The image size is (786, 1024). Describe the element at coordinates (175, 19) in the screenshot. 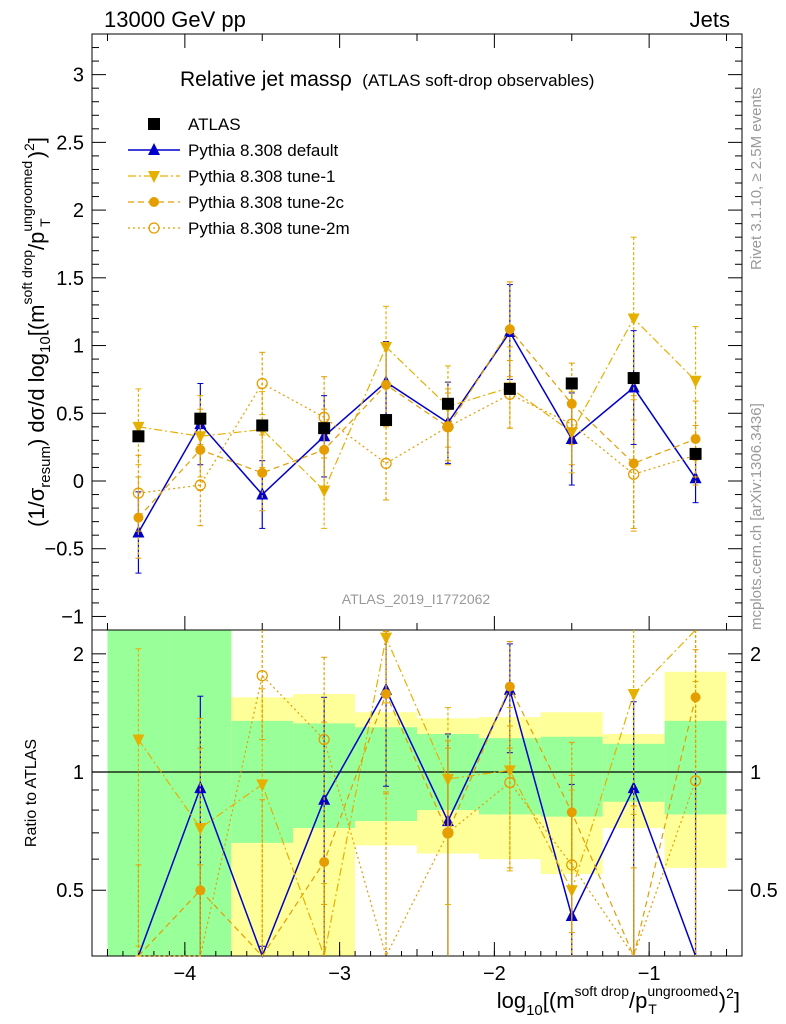

I see `beam-label: 13000 GeV pp` at that location.